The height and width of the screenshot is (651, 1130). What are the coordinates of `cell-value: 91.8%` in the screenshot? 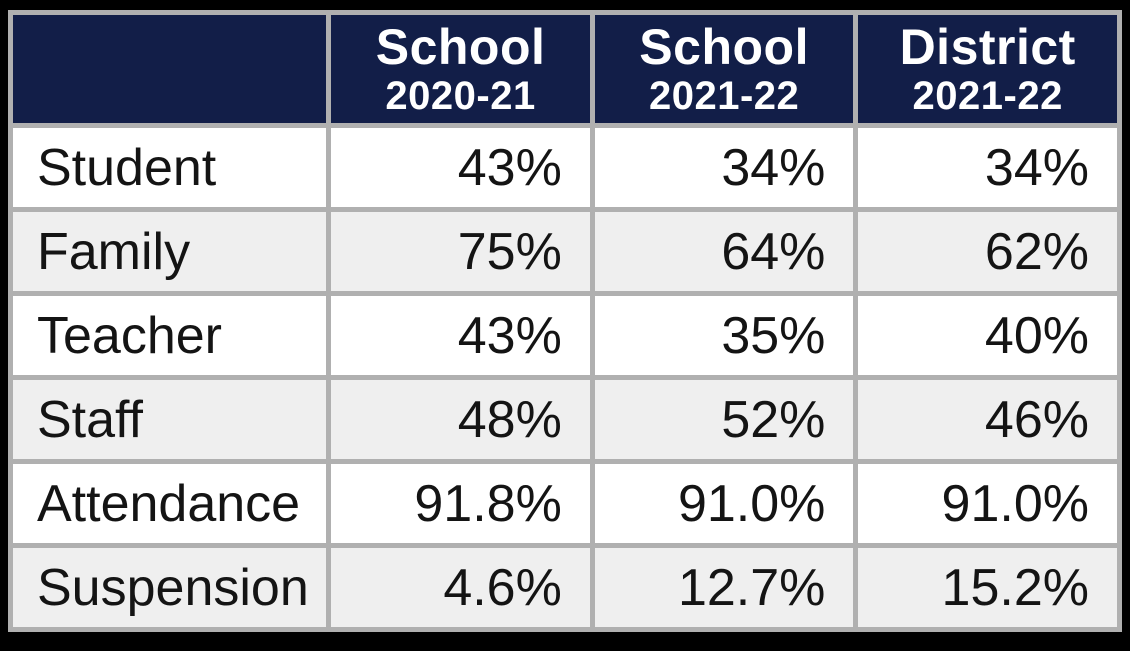 It's located at (460, 503).